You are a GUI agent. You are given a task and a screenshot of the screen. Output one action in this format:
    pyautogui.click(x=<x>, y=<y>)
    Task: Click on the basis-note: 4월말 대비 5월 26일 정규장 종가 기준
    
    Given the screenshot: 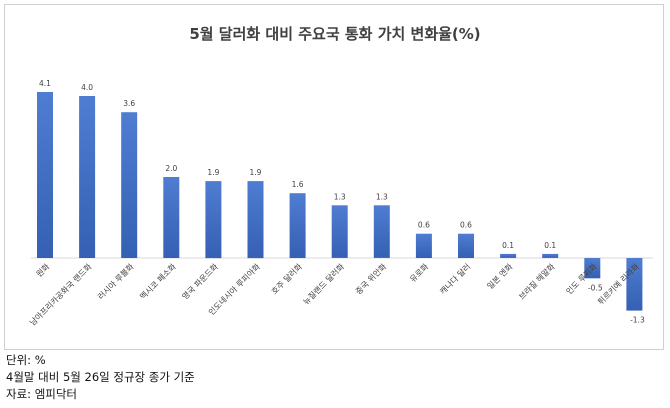 What is the action you would take?
    pyautogui.click(x=100, y=377)
    